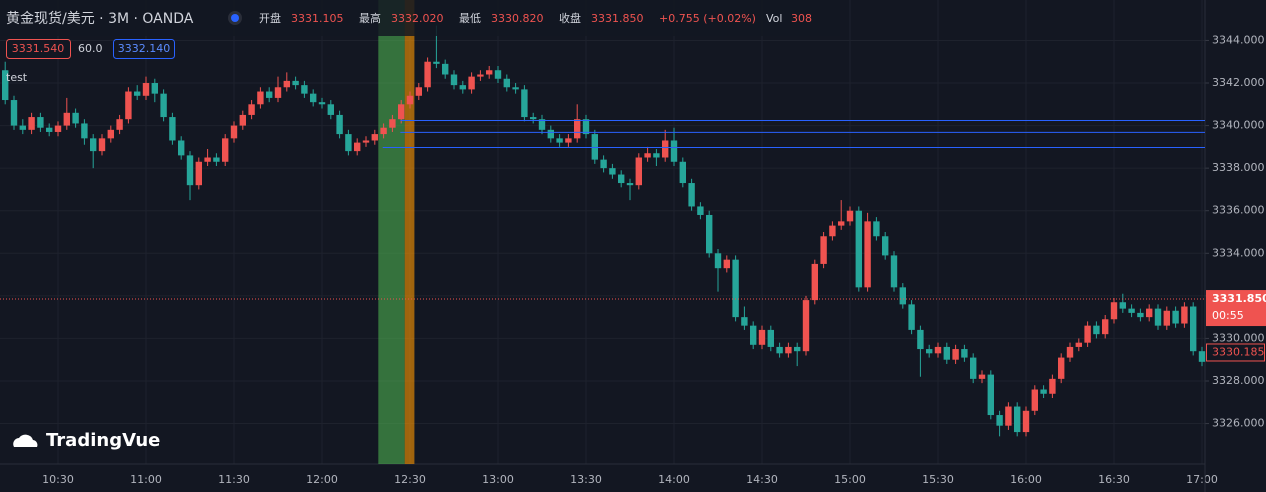  I want to click on y-tick-label: 3330.000, so click(1238, 337).